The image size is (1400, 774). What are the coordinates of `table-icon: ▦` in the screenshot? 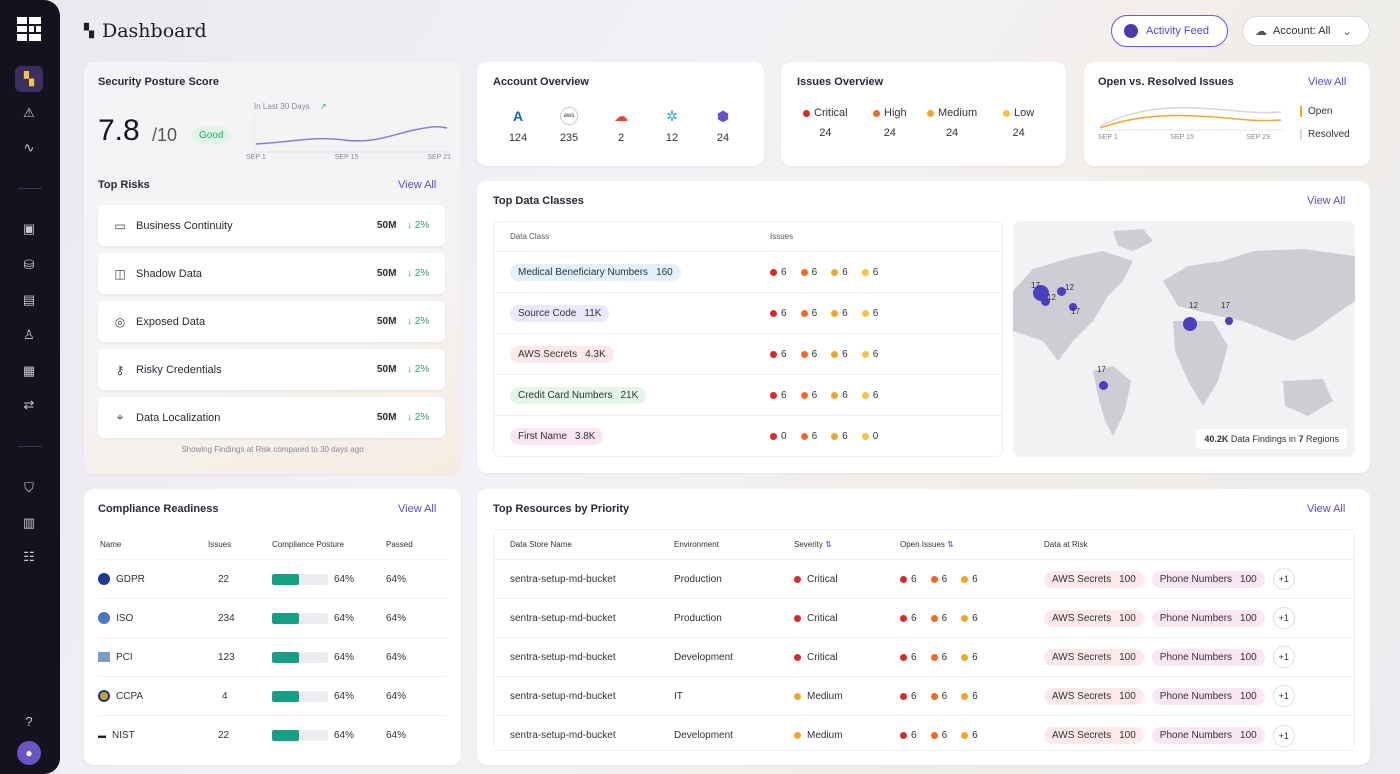 It's located at (29, 370).